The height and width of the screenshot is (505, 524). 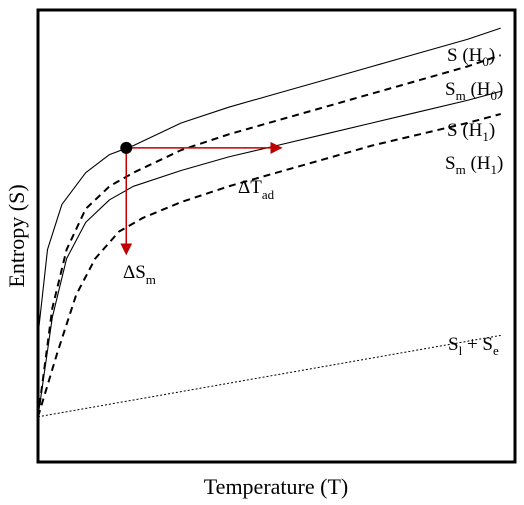 I want to click on delta-t-label: ΔTad, so click(x=256, y=189).